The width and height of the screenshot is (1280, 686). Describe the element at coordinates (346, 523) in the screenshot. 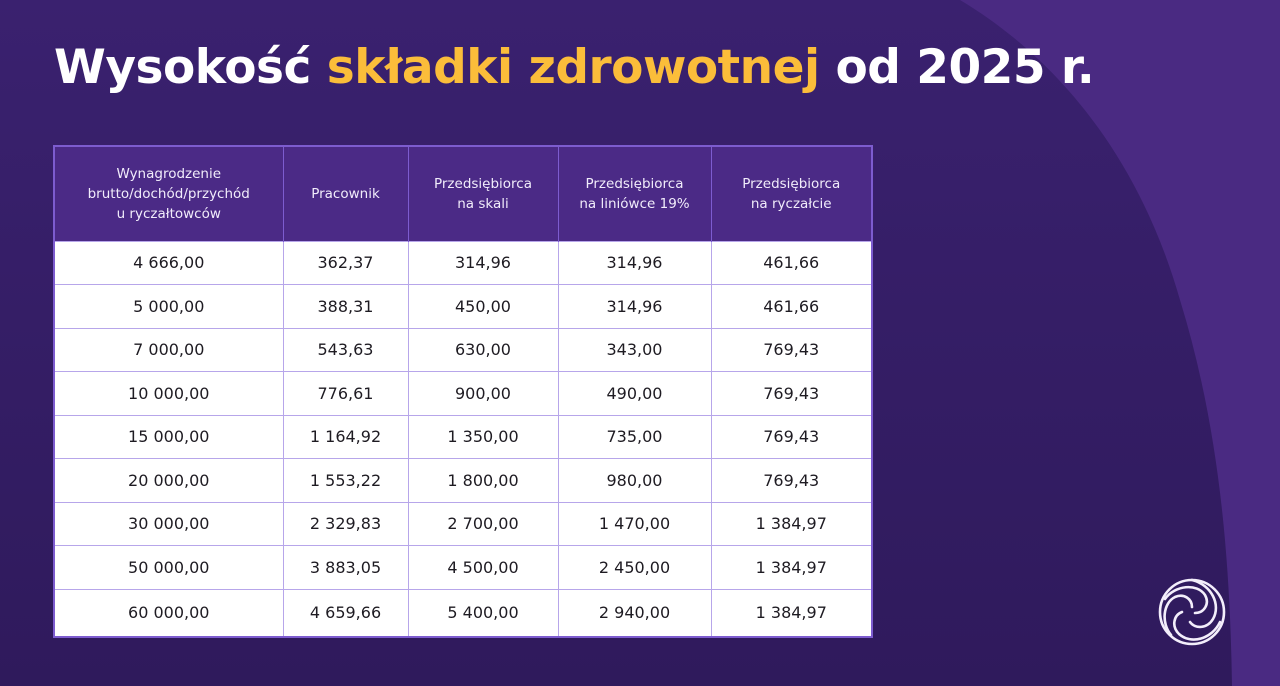

I see `cell-employee: 2 329,83` at that location.